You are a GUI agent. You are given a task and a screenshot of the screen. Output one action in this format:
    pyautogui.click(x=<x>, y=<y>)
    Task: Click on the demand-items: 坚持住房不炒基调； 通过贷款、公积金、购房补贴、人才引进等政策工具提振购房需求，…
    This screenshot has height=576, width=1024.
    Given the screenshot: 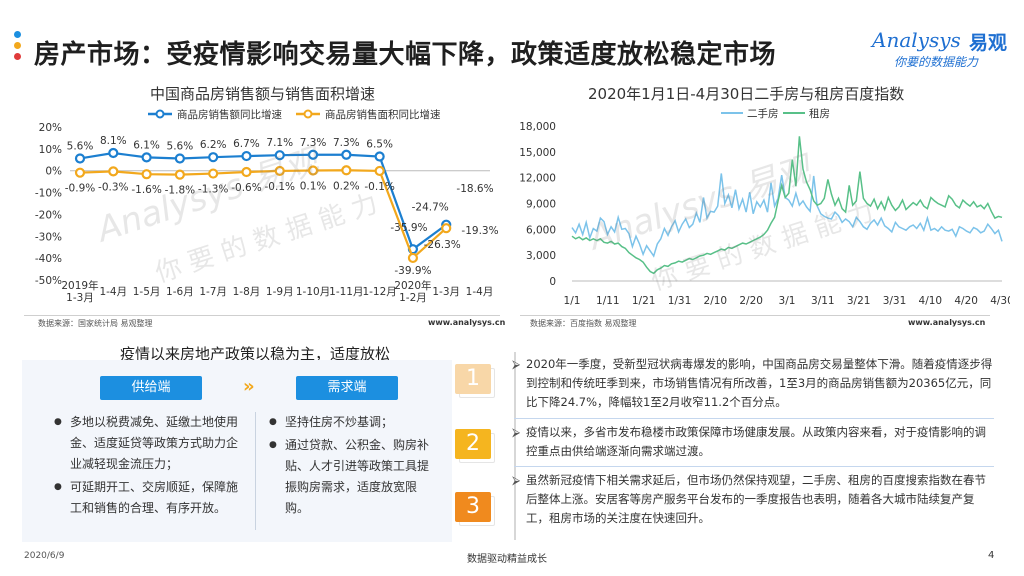 What is the action you would take?
    pyautogui.click(x=354, y=465)
    